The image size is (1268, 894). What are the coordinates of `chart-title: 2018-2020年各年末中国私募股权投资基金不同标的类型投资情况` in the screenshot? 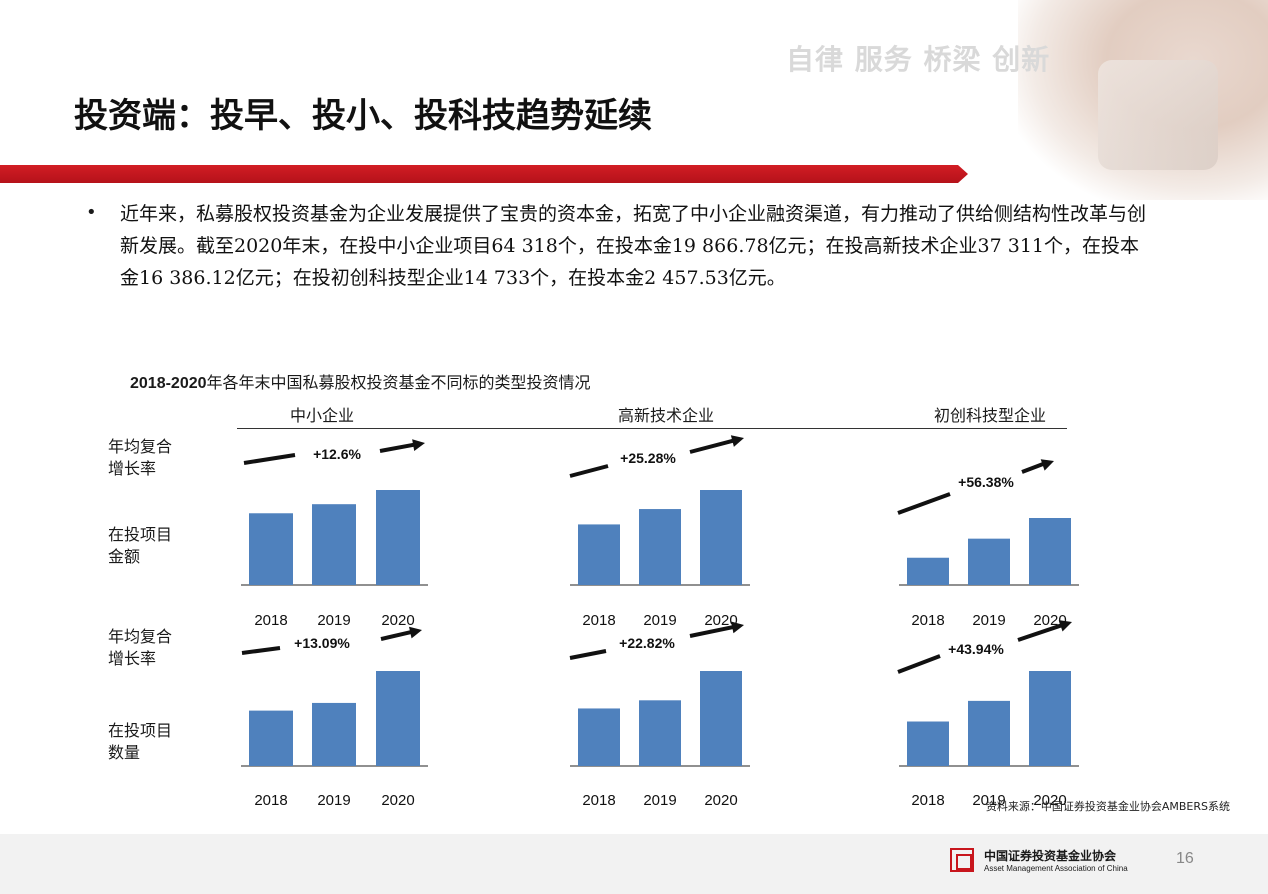 It's located at (360, 381).